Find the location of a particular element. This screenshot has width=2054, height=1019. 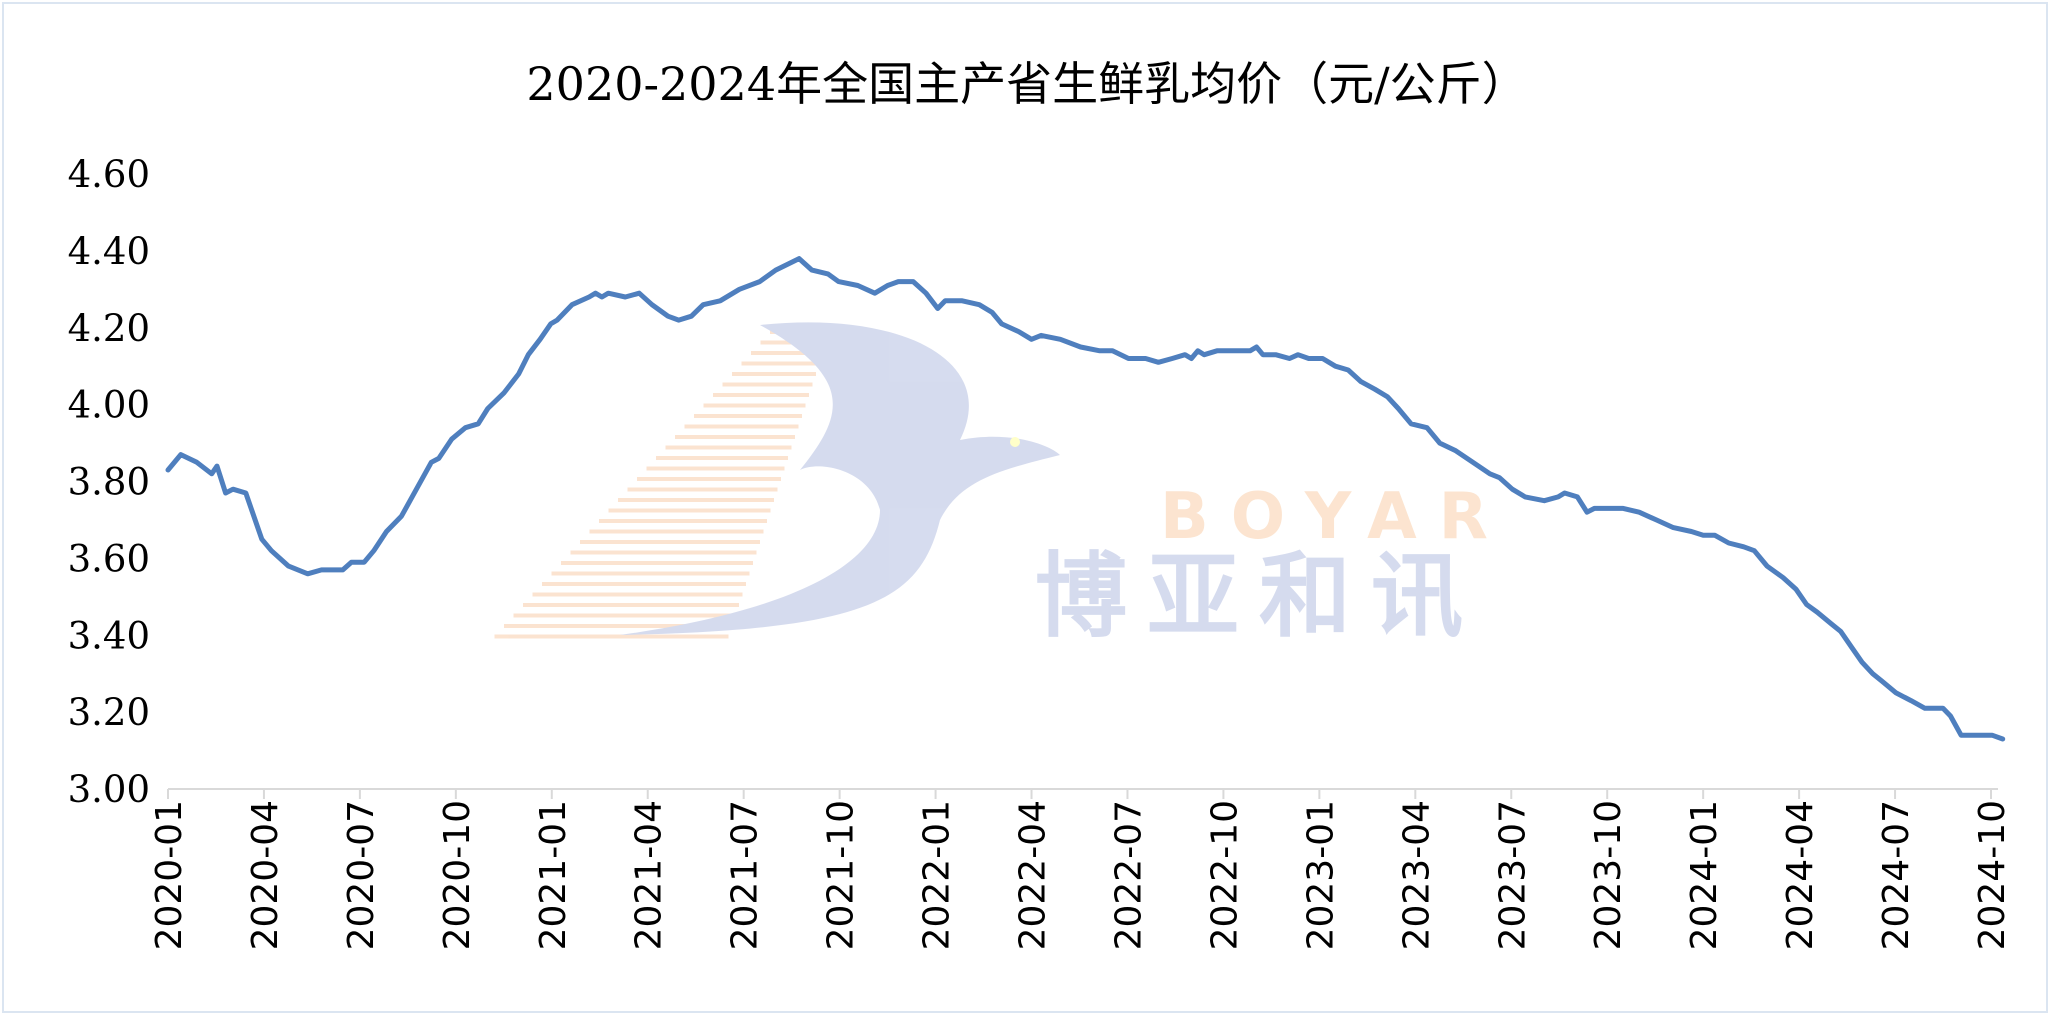

watermark-latin: BOYAR is located at coordinates (1335, 517).